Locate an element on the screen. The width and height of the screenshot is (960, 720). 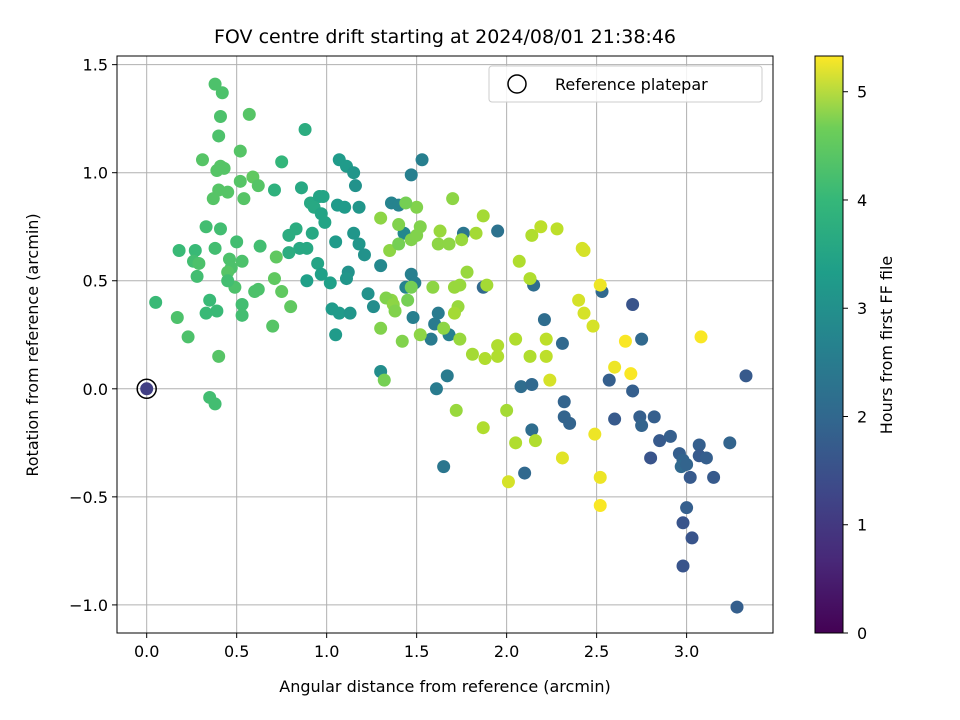
legend-box is located at coordinates (625, 84).